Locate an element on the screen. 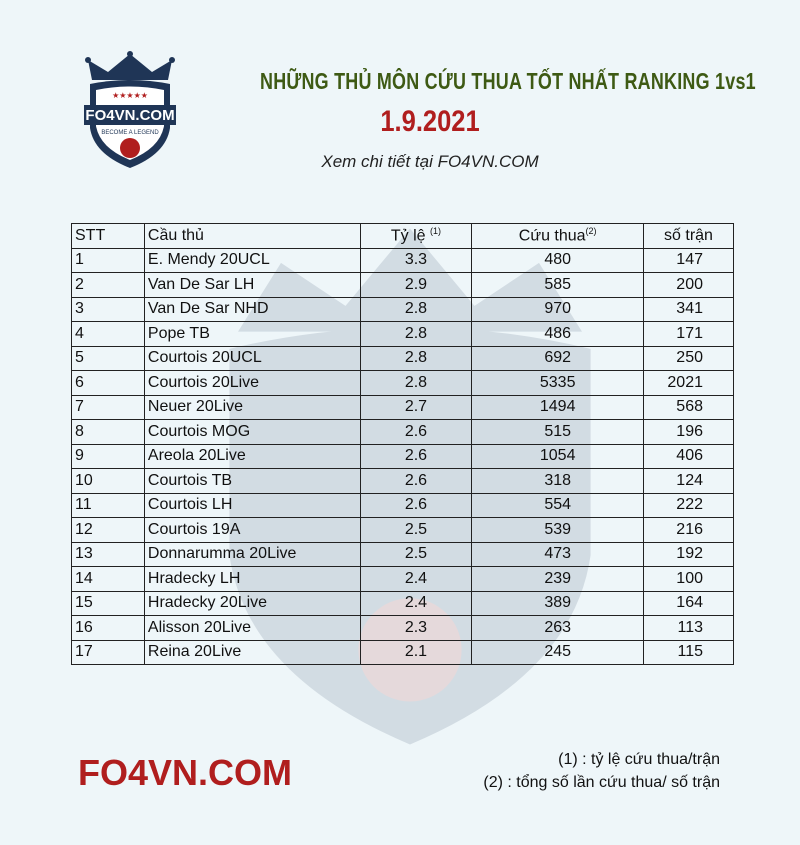  table-row: 3 Van De Sar NHD 2.8 970 341 is located at coordinates (402, 309).